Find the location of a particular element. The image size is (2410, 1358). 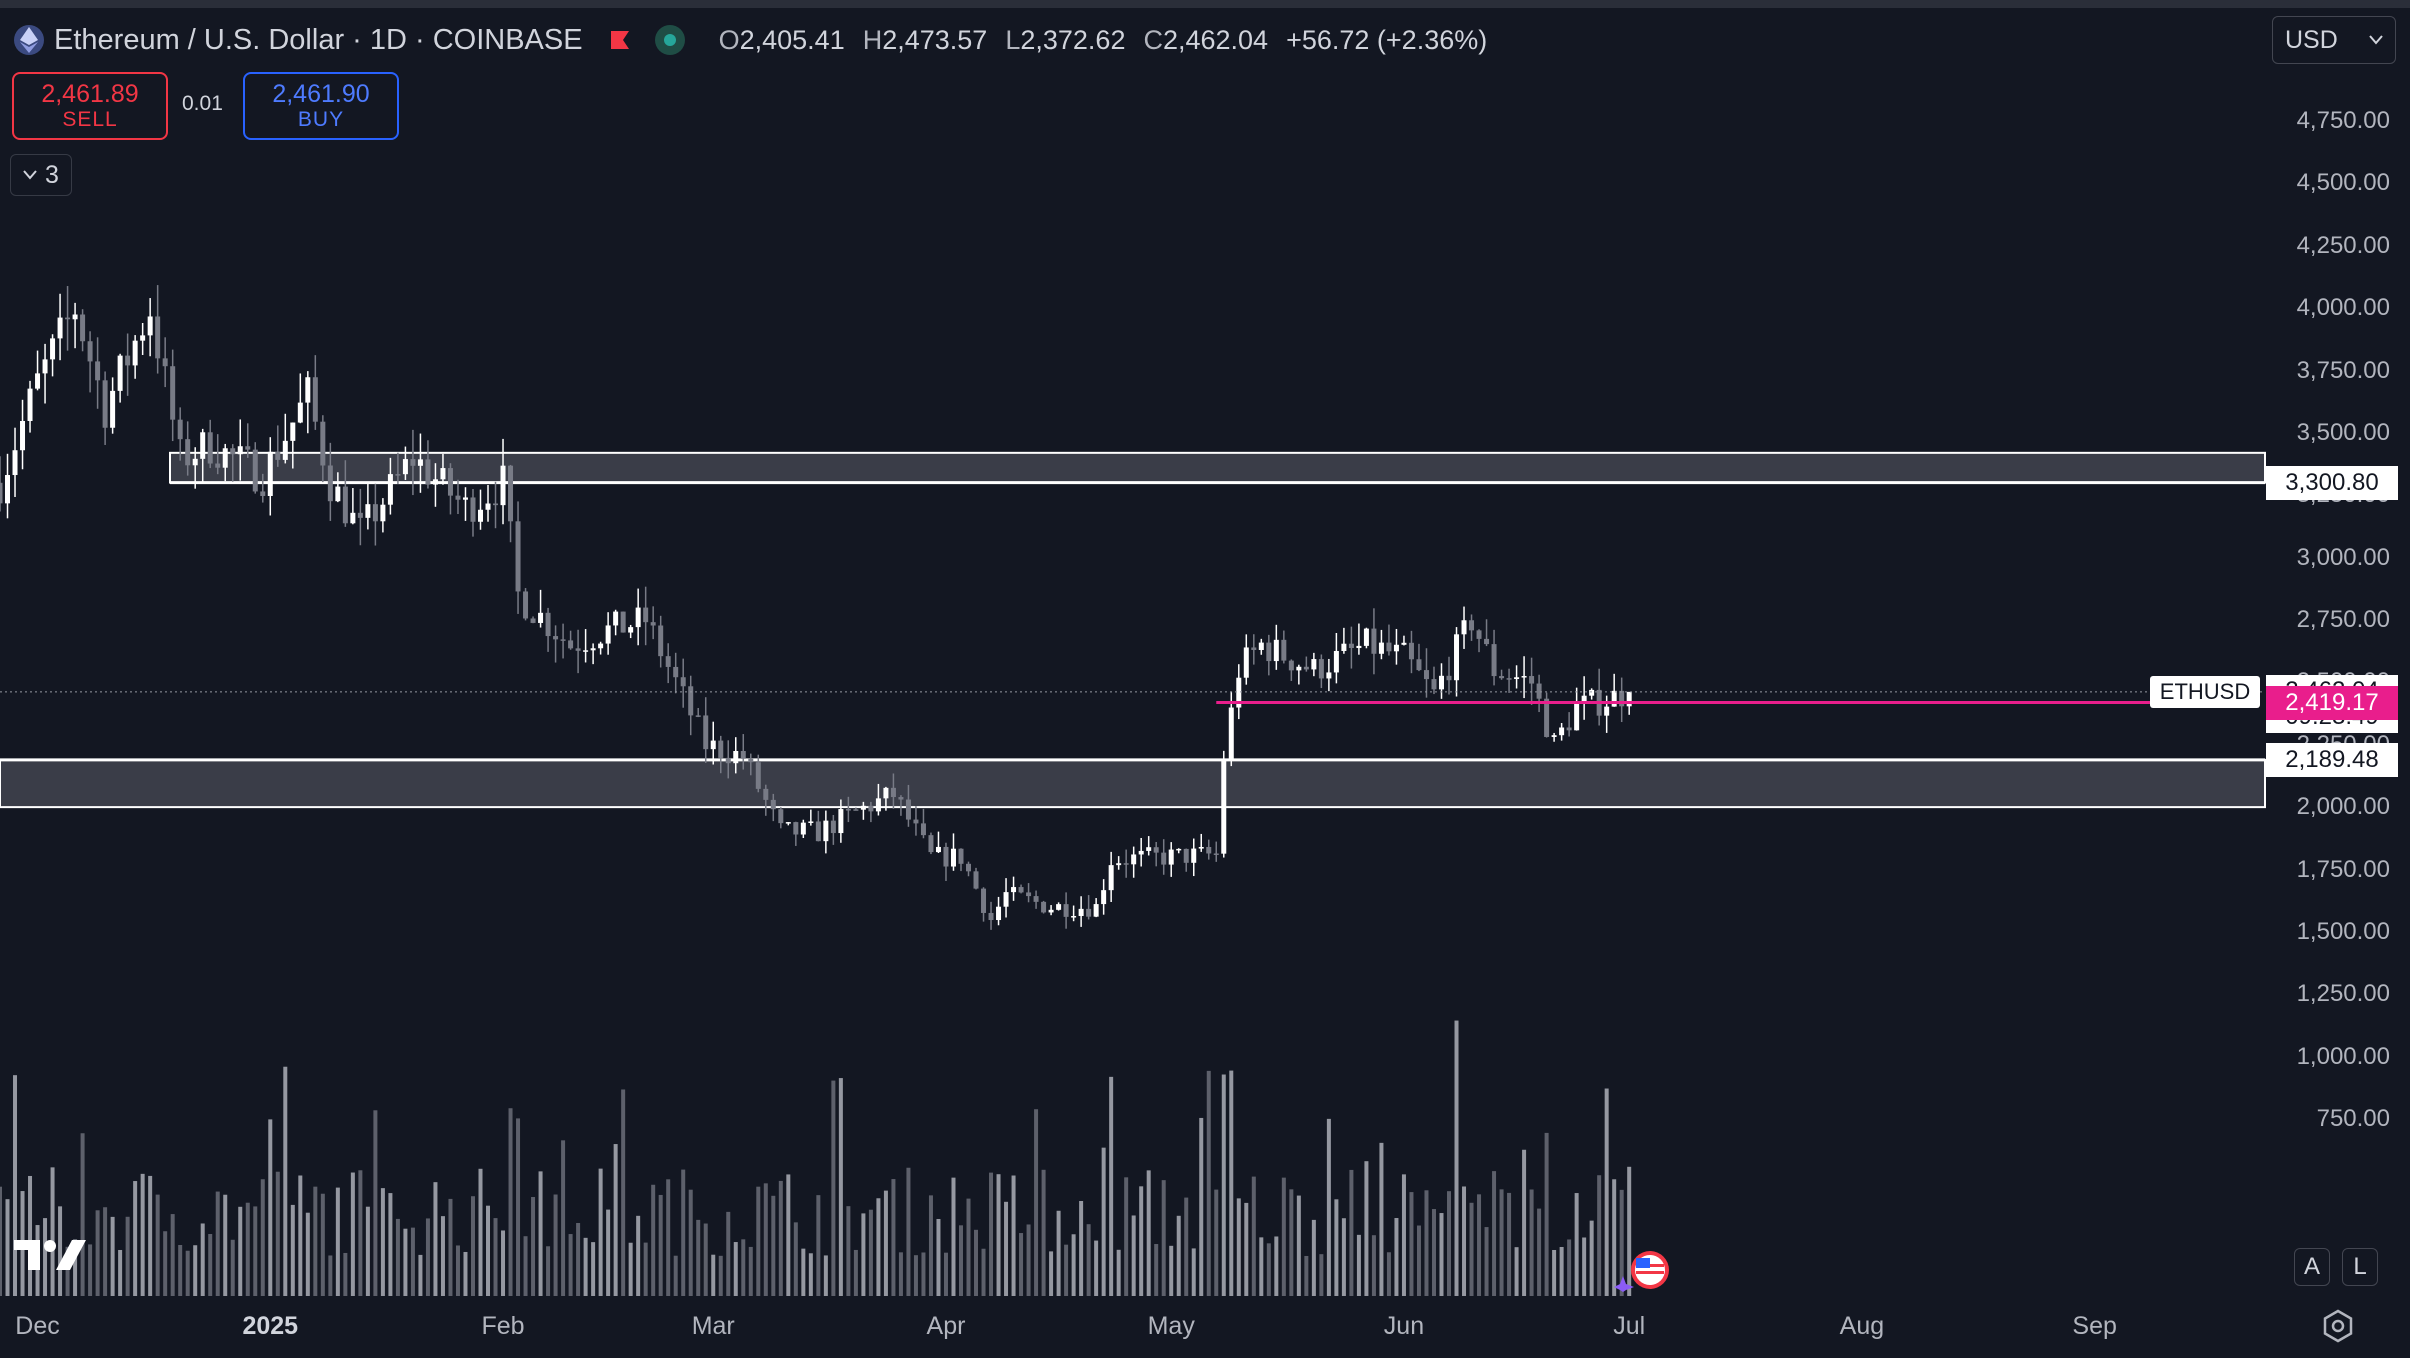

gear-icon is located at coordinates (2338, 1326).